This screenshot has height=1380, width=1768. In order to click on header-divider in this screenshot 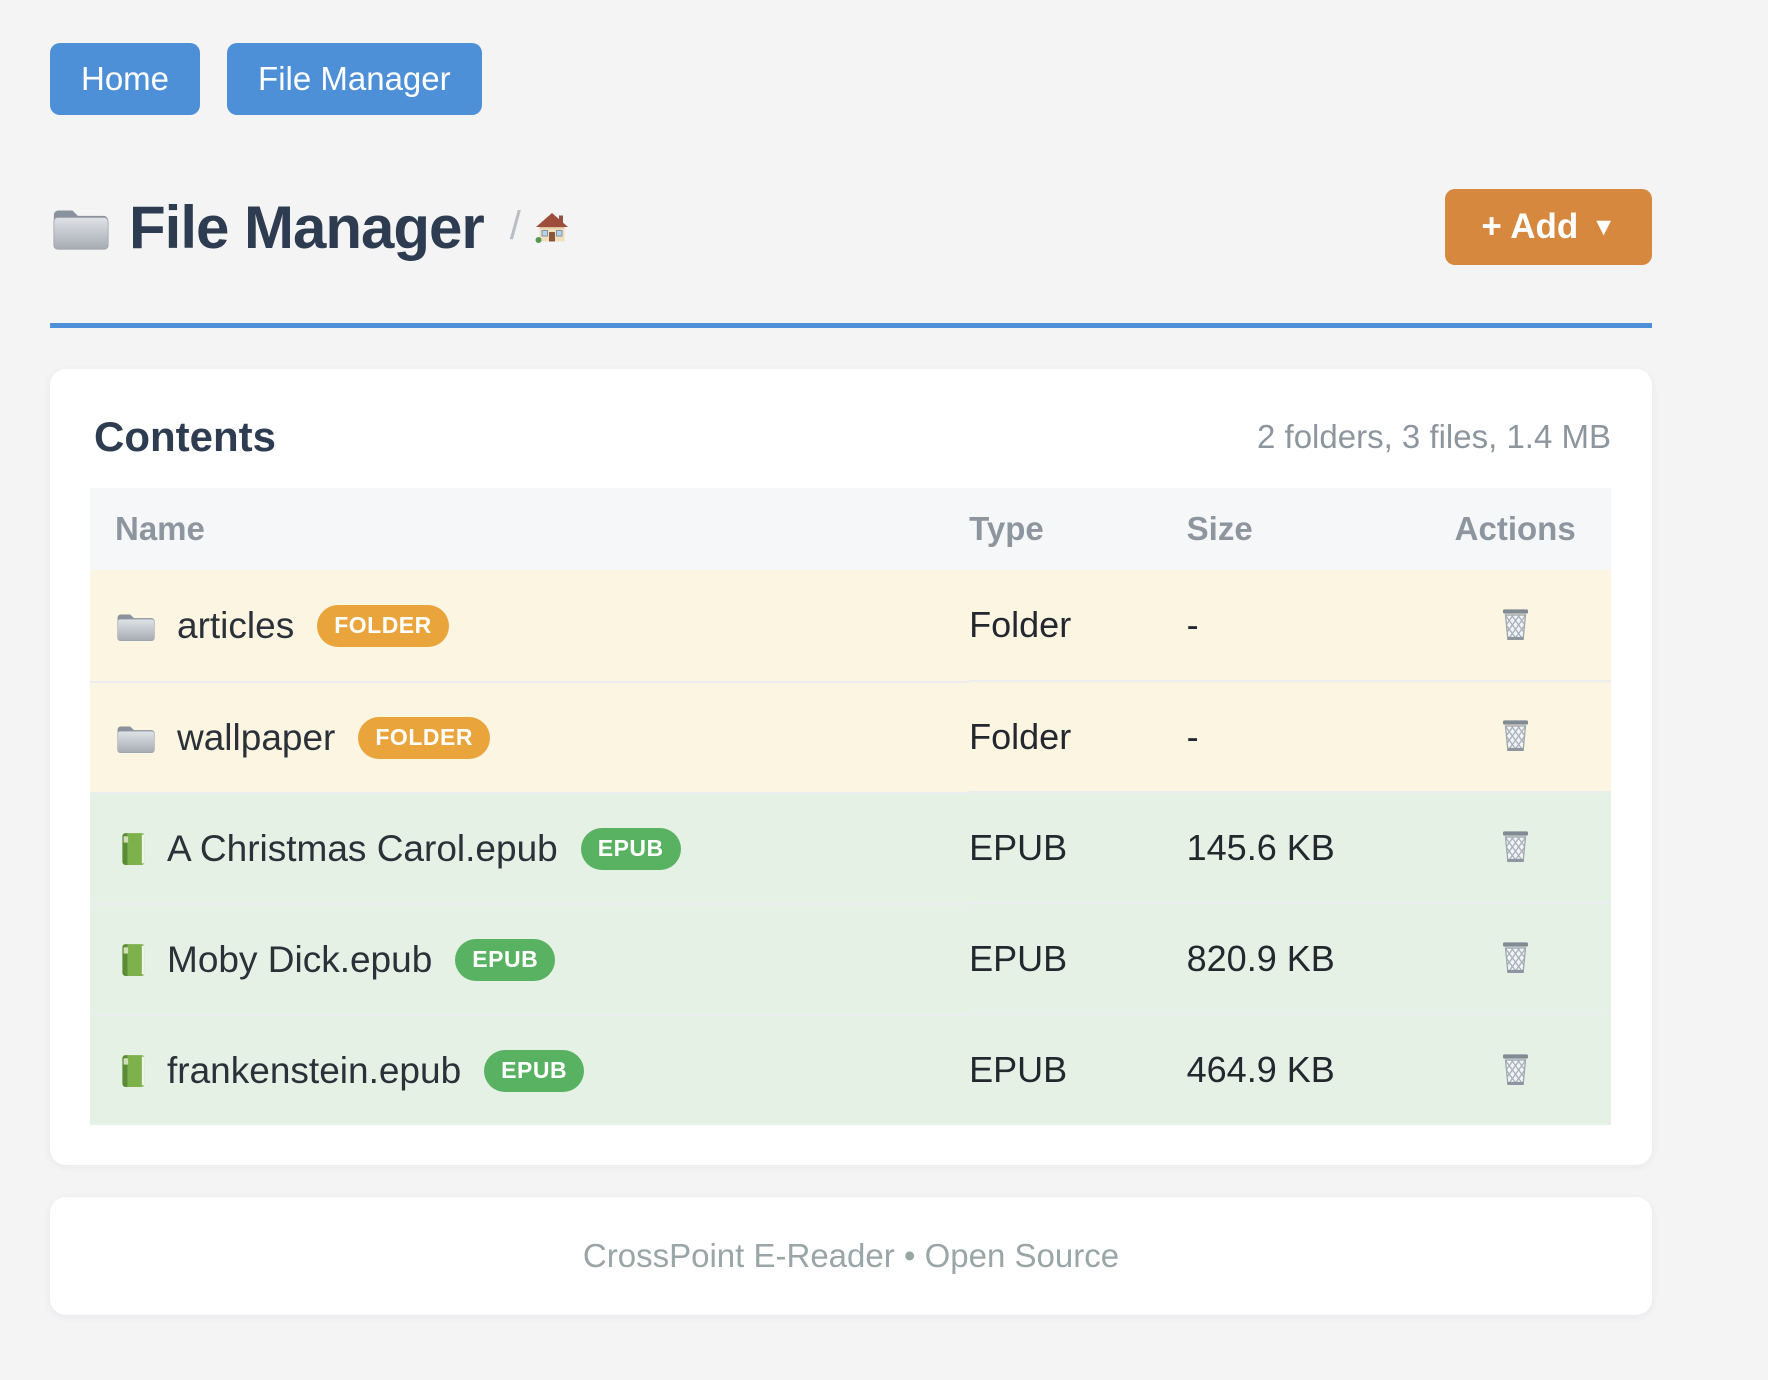, I will do `click(851, 325)`.